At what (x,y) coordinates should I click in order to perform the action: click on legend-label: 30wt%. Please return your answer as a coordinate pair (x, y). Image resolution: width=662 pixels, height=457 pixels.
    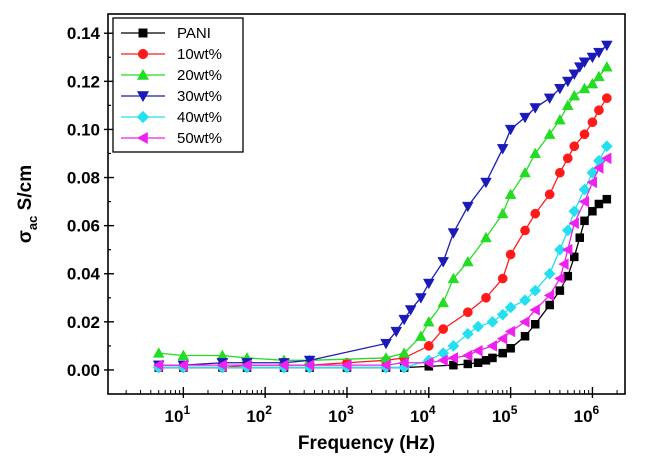
    Looking at the image, I should click on (199, 96).